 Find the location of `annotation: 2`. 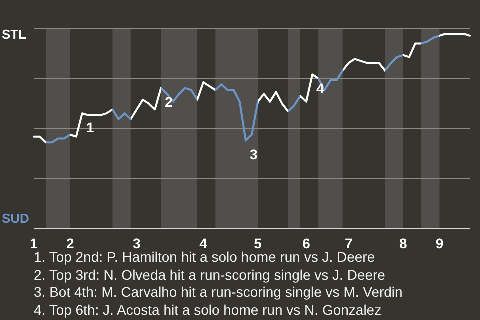

annotation: 2 is located at coordinates (169, 102).